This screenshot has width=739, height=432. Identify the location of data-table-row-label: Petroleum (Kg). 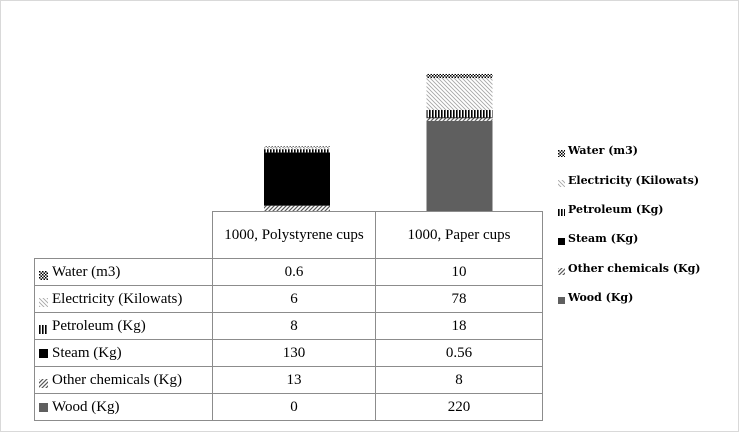
(123, 326).